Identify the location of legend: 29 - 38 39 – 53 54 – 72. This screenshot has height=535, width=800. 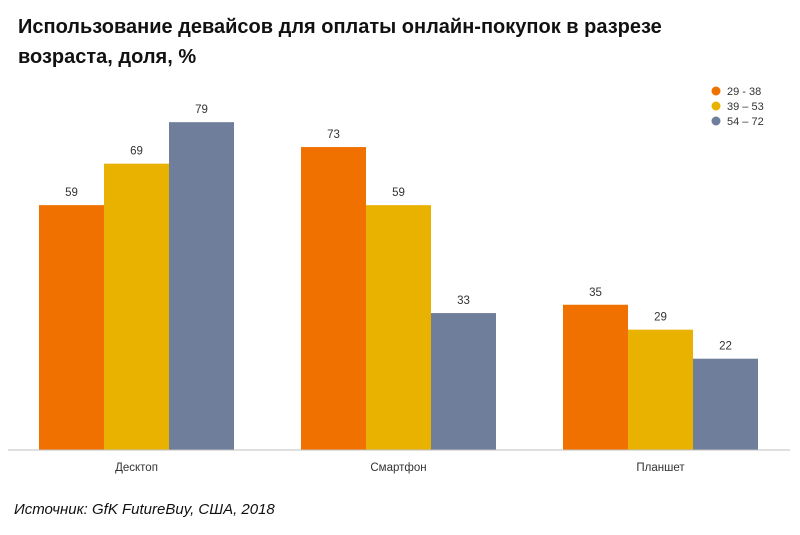
(737, 107).